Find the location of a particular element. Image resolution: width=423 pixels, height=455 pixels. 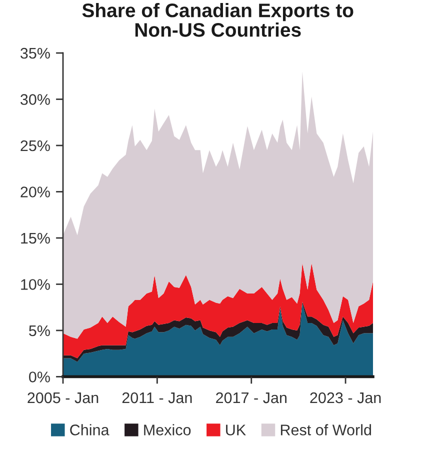

y-tick-label: 35% is located at coordinates (35, 53).